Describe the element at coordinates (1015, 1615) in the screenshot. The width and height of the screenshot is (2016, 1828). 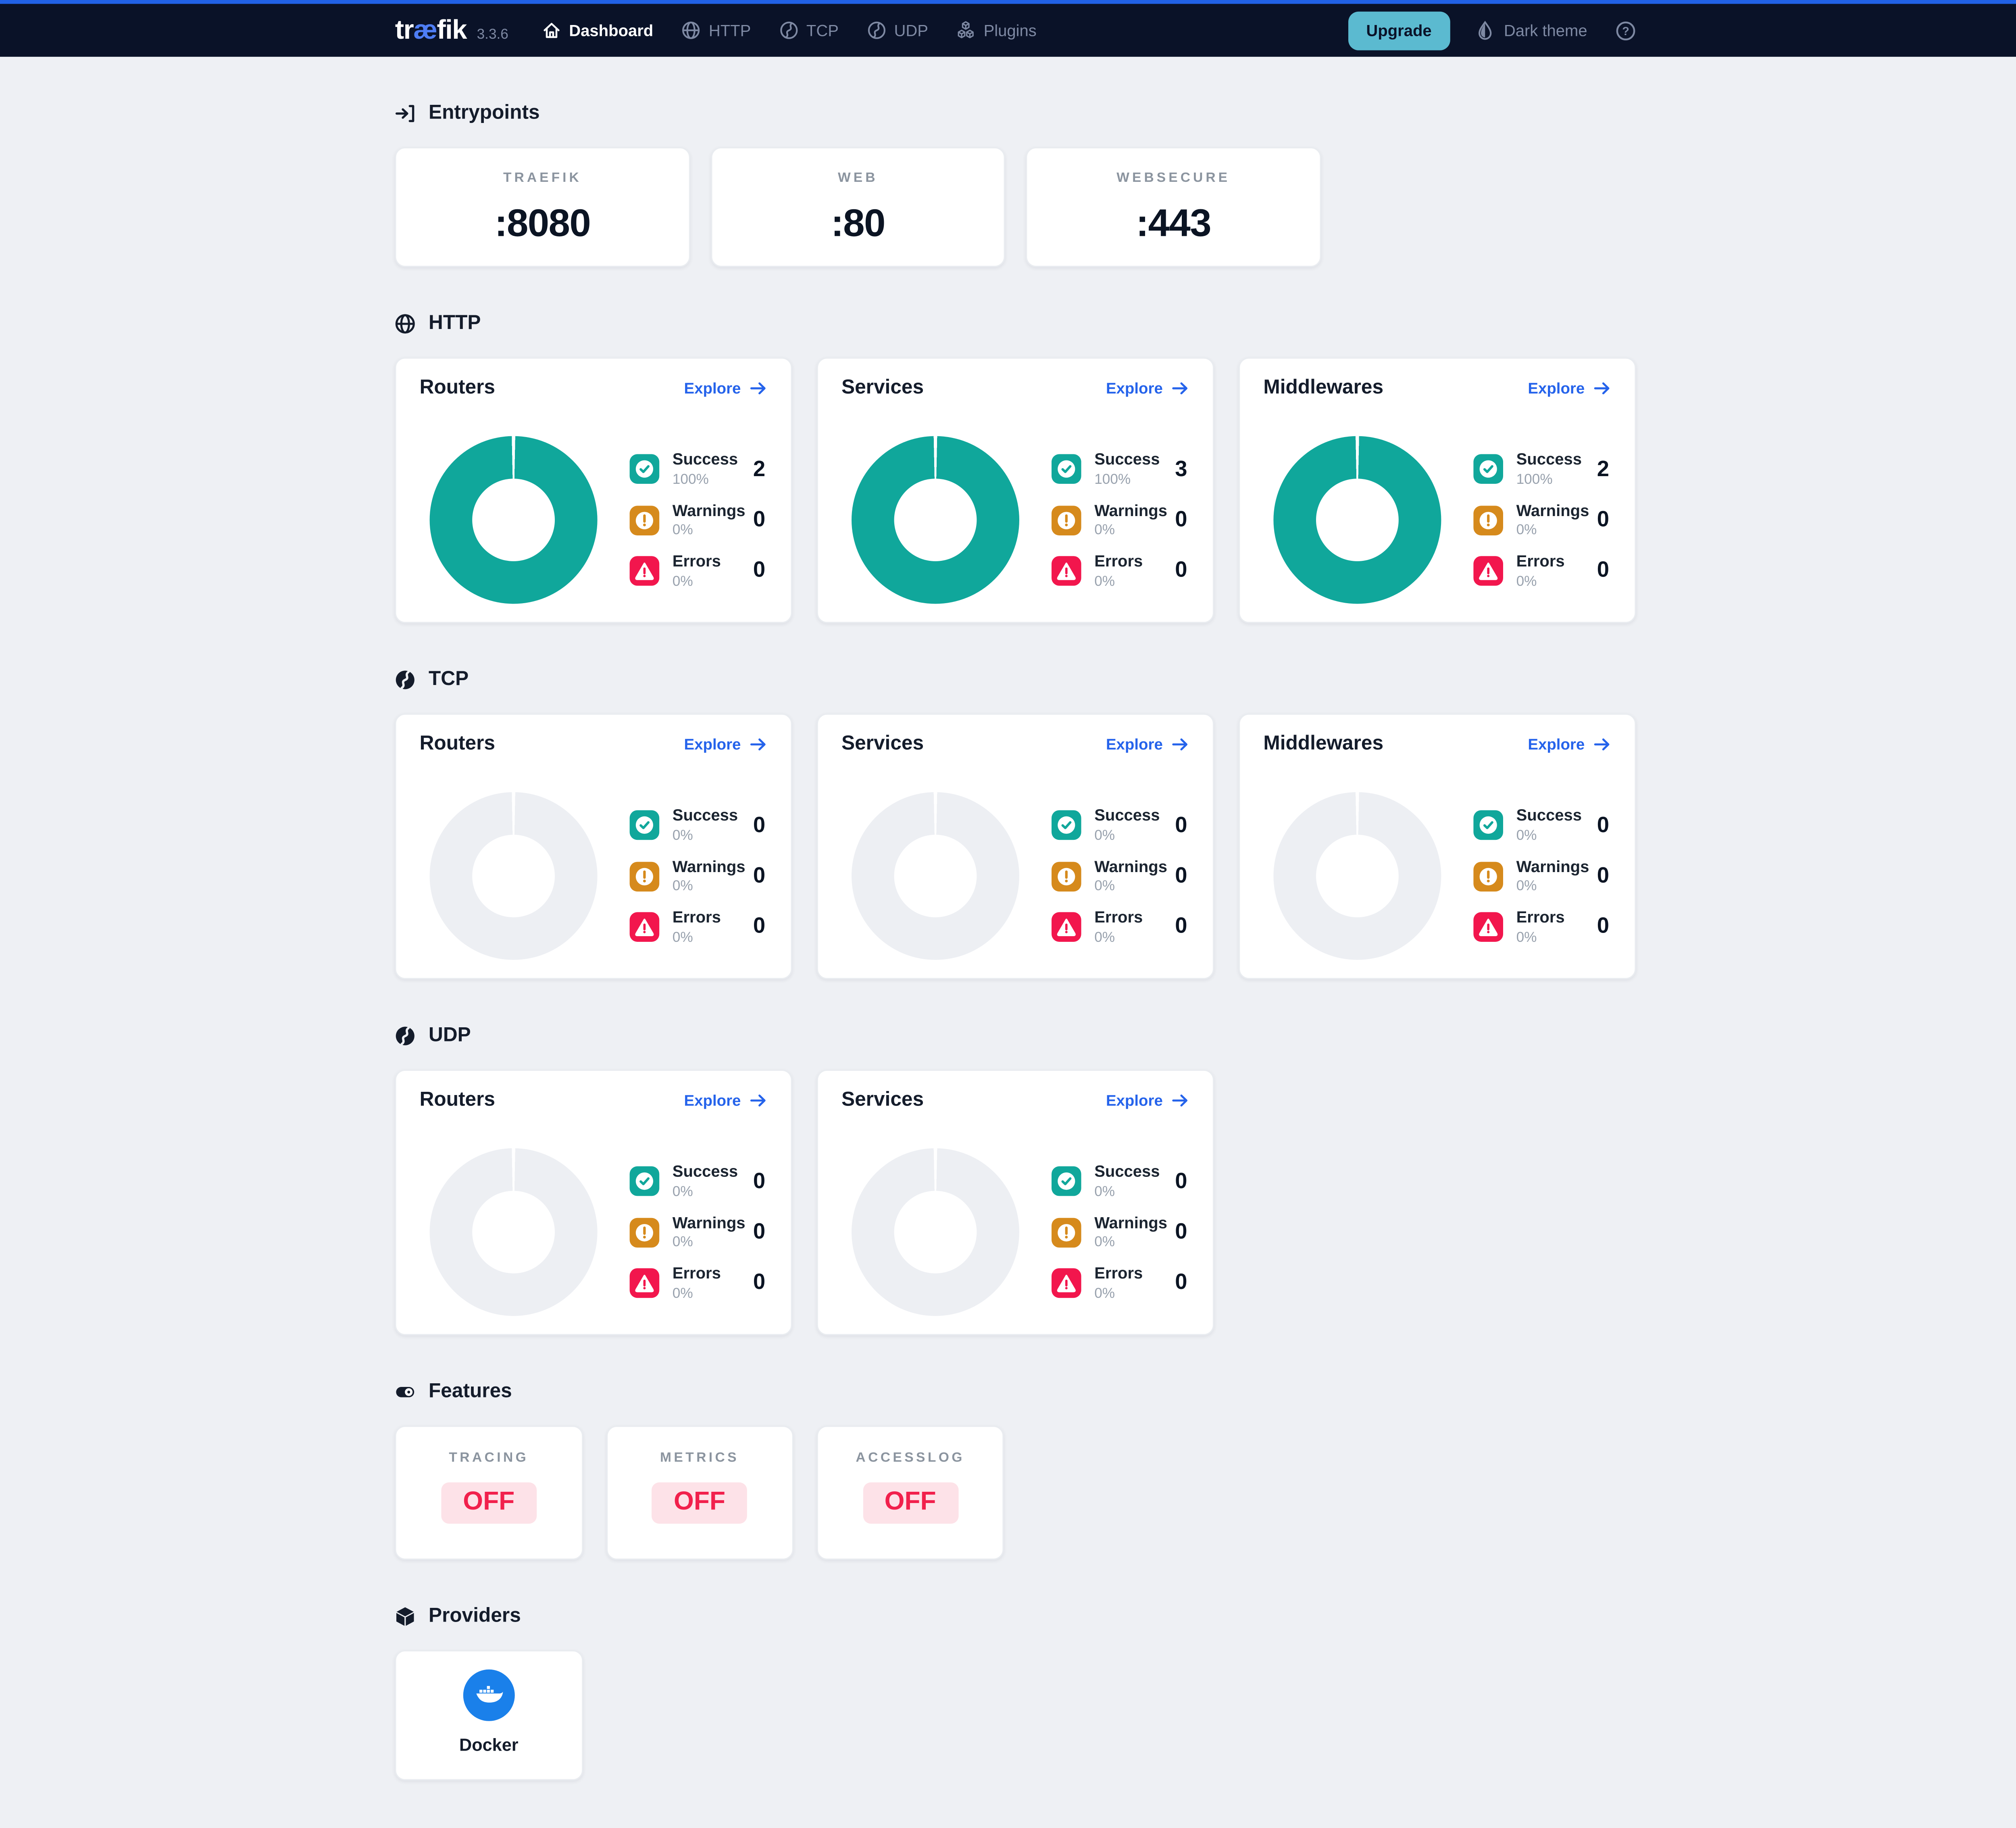
I see `section-title: Providers` at that location.